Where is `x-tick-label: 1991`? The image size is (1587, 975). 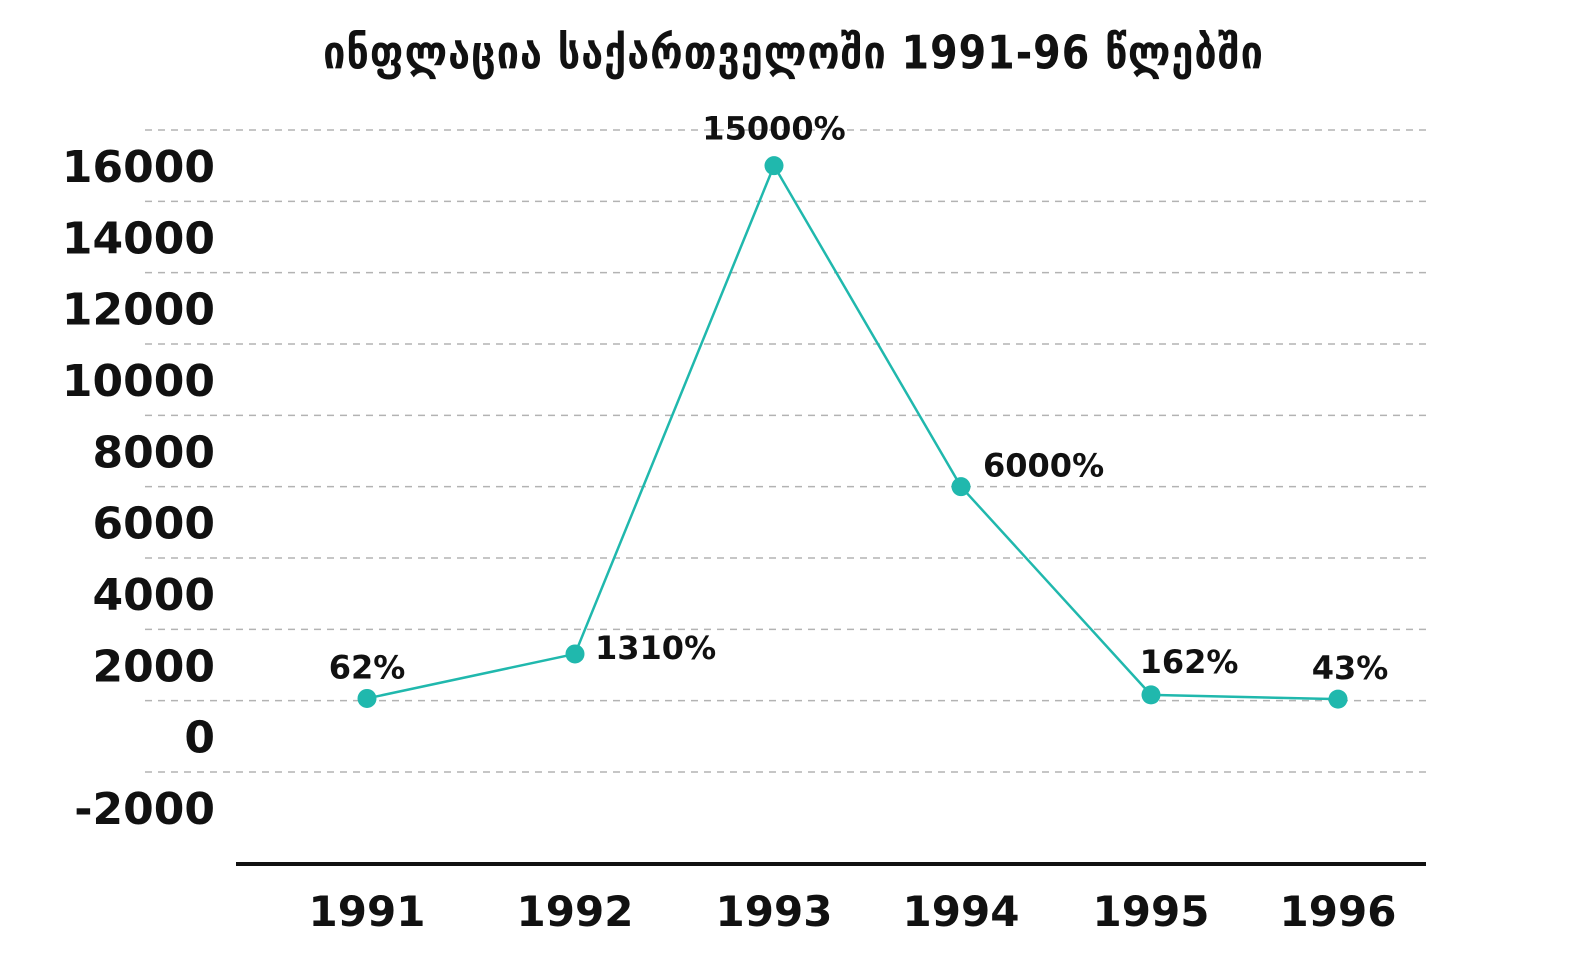 x-tick-label: 1991 is located at coordinates (367, 911).